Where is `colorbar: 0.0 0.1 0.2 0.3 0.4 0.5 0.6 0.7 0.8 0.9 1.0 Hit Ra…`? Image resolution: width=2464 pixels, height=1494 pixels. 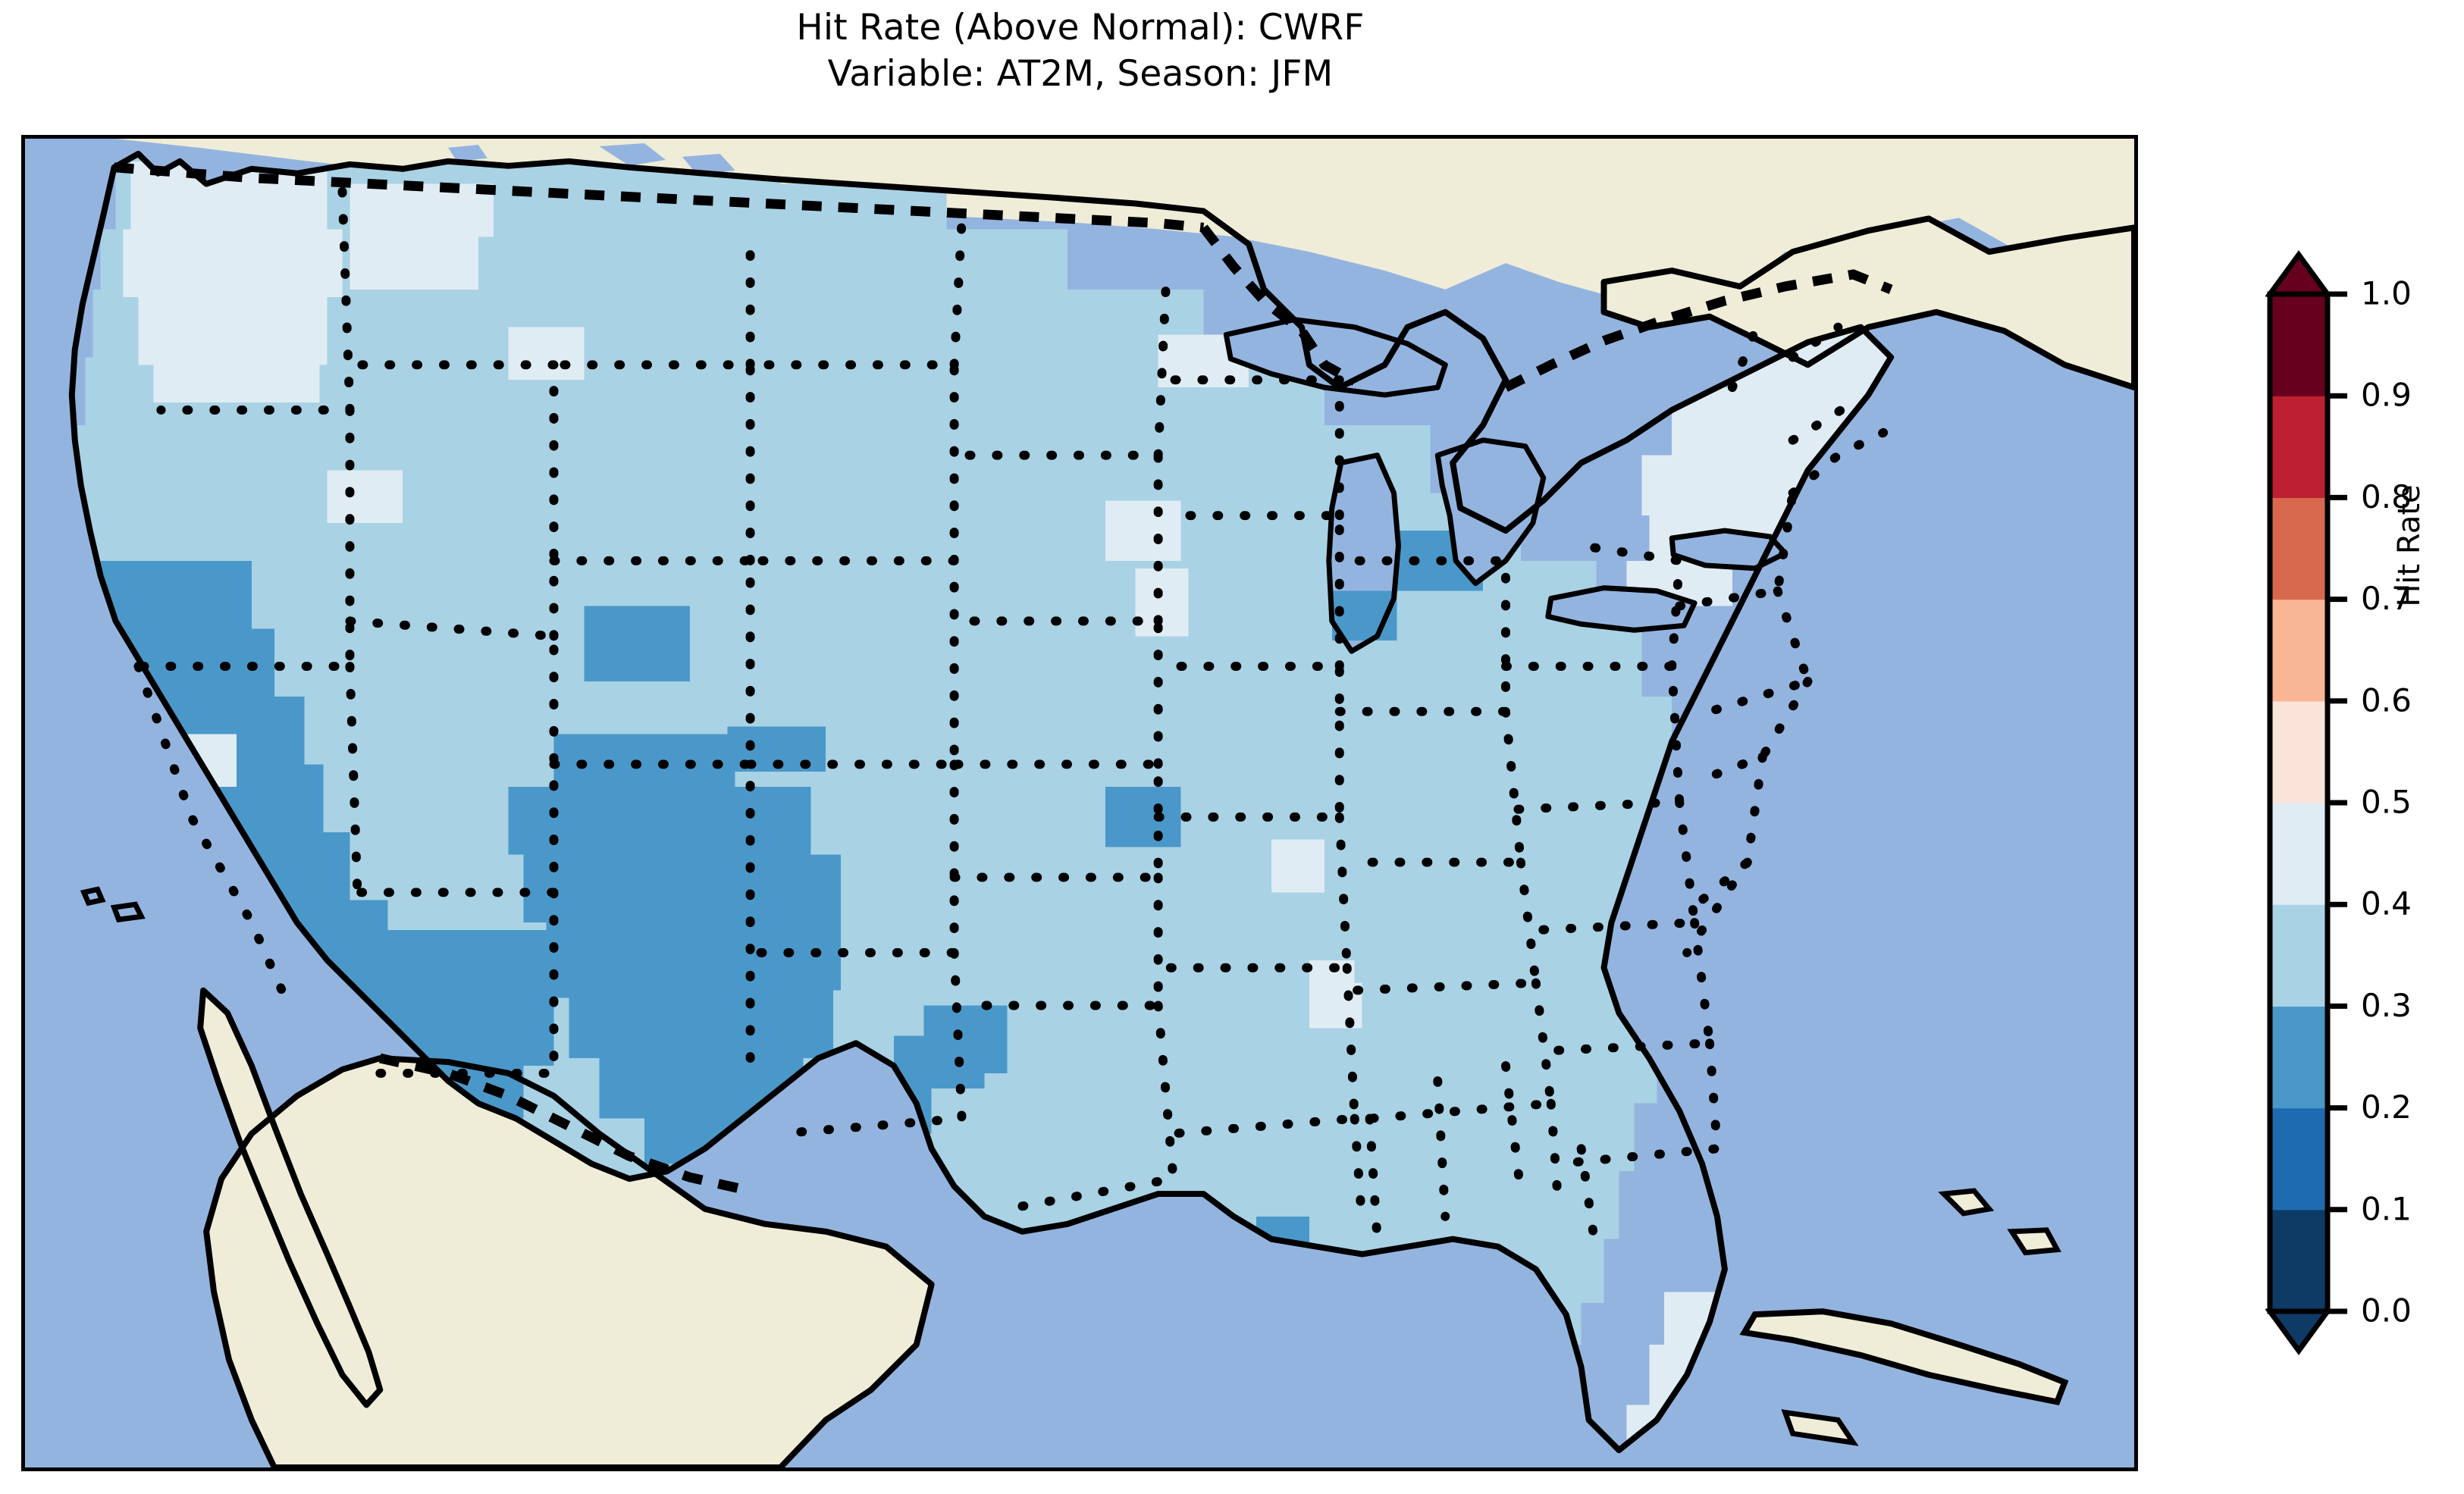
colorbar: 0.0 0.1 0.2 0.3 0.4 0.5 0.6 0.7 0.8 0.9 1.0 Hit Ra… is located at coordinates (2364, 807).